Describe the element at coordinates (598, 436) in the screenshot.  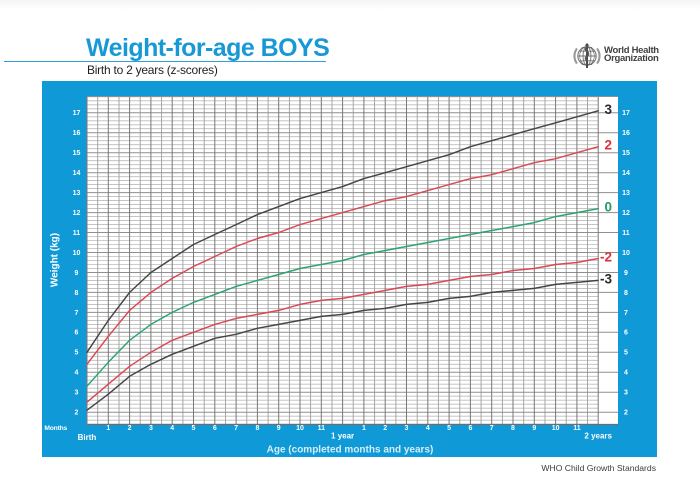
I see `svg-text: 2 years` at that location.